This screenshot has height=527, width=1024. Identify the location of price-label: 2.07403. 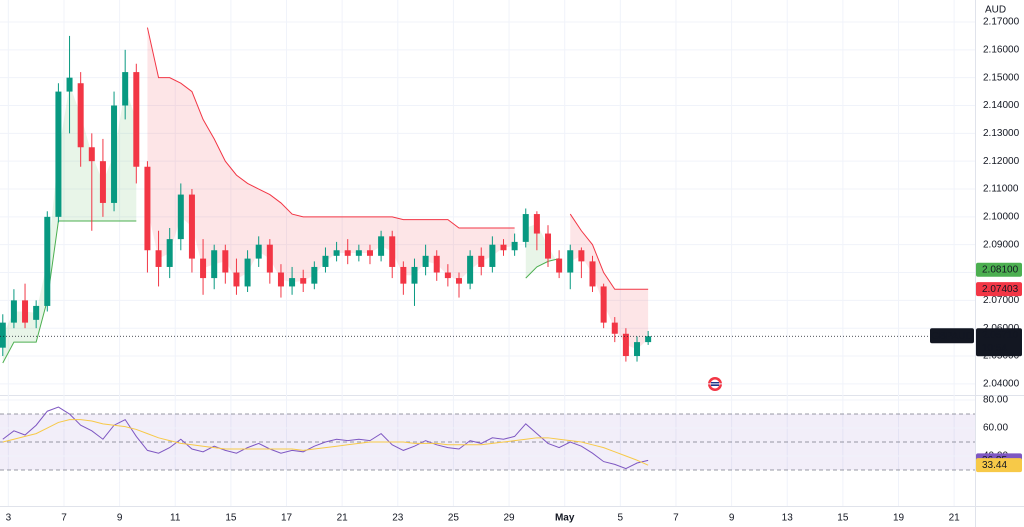
(1000, 289).